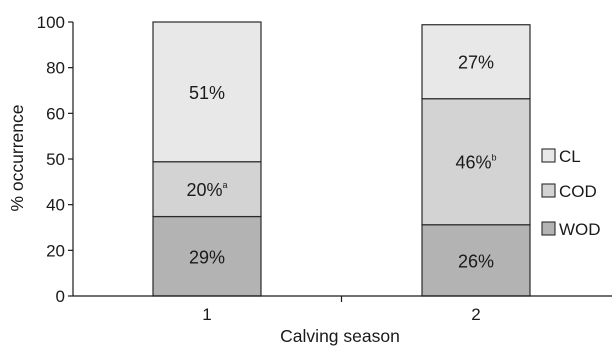 The height and width of the screenshot is (347, 613). I want to click on y-axis: 0 20 40 50 60 80 100, so click(55, 159).